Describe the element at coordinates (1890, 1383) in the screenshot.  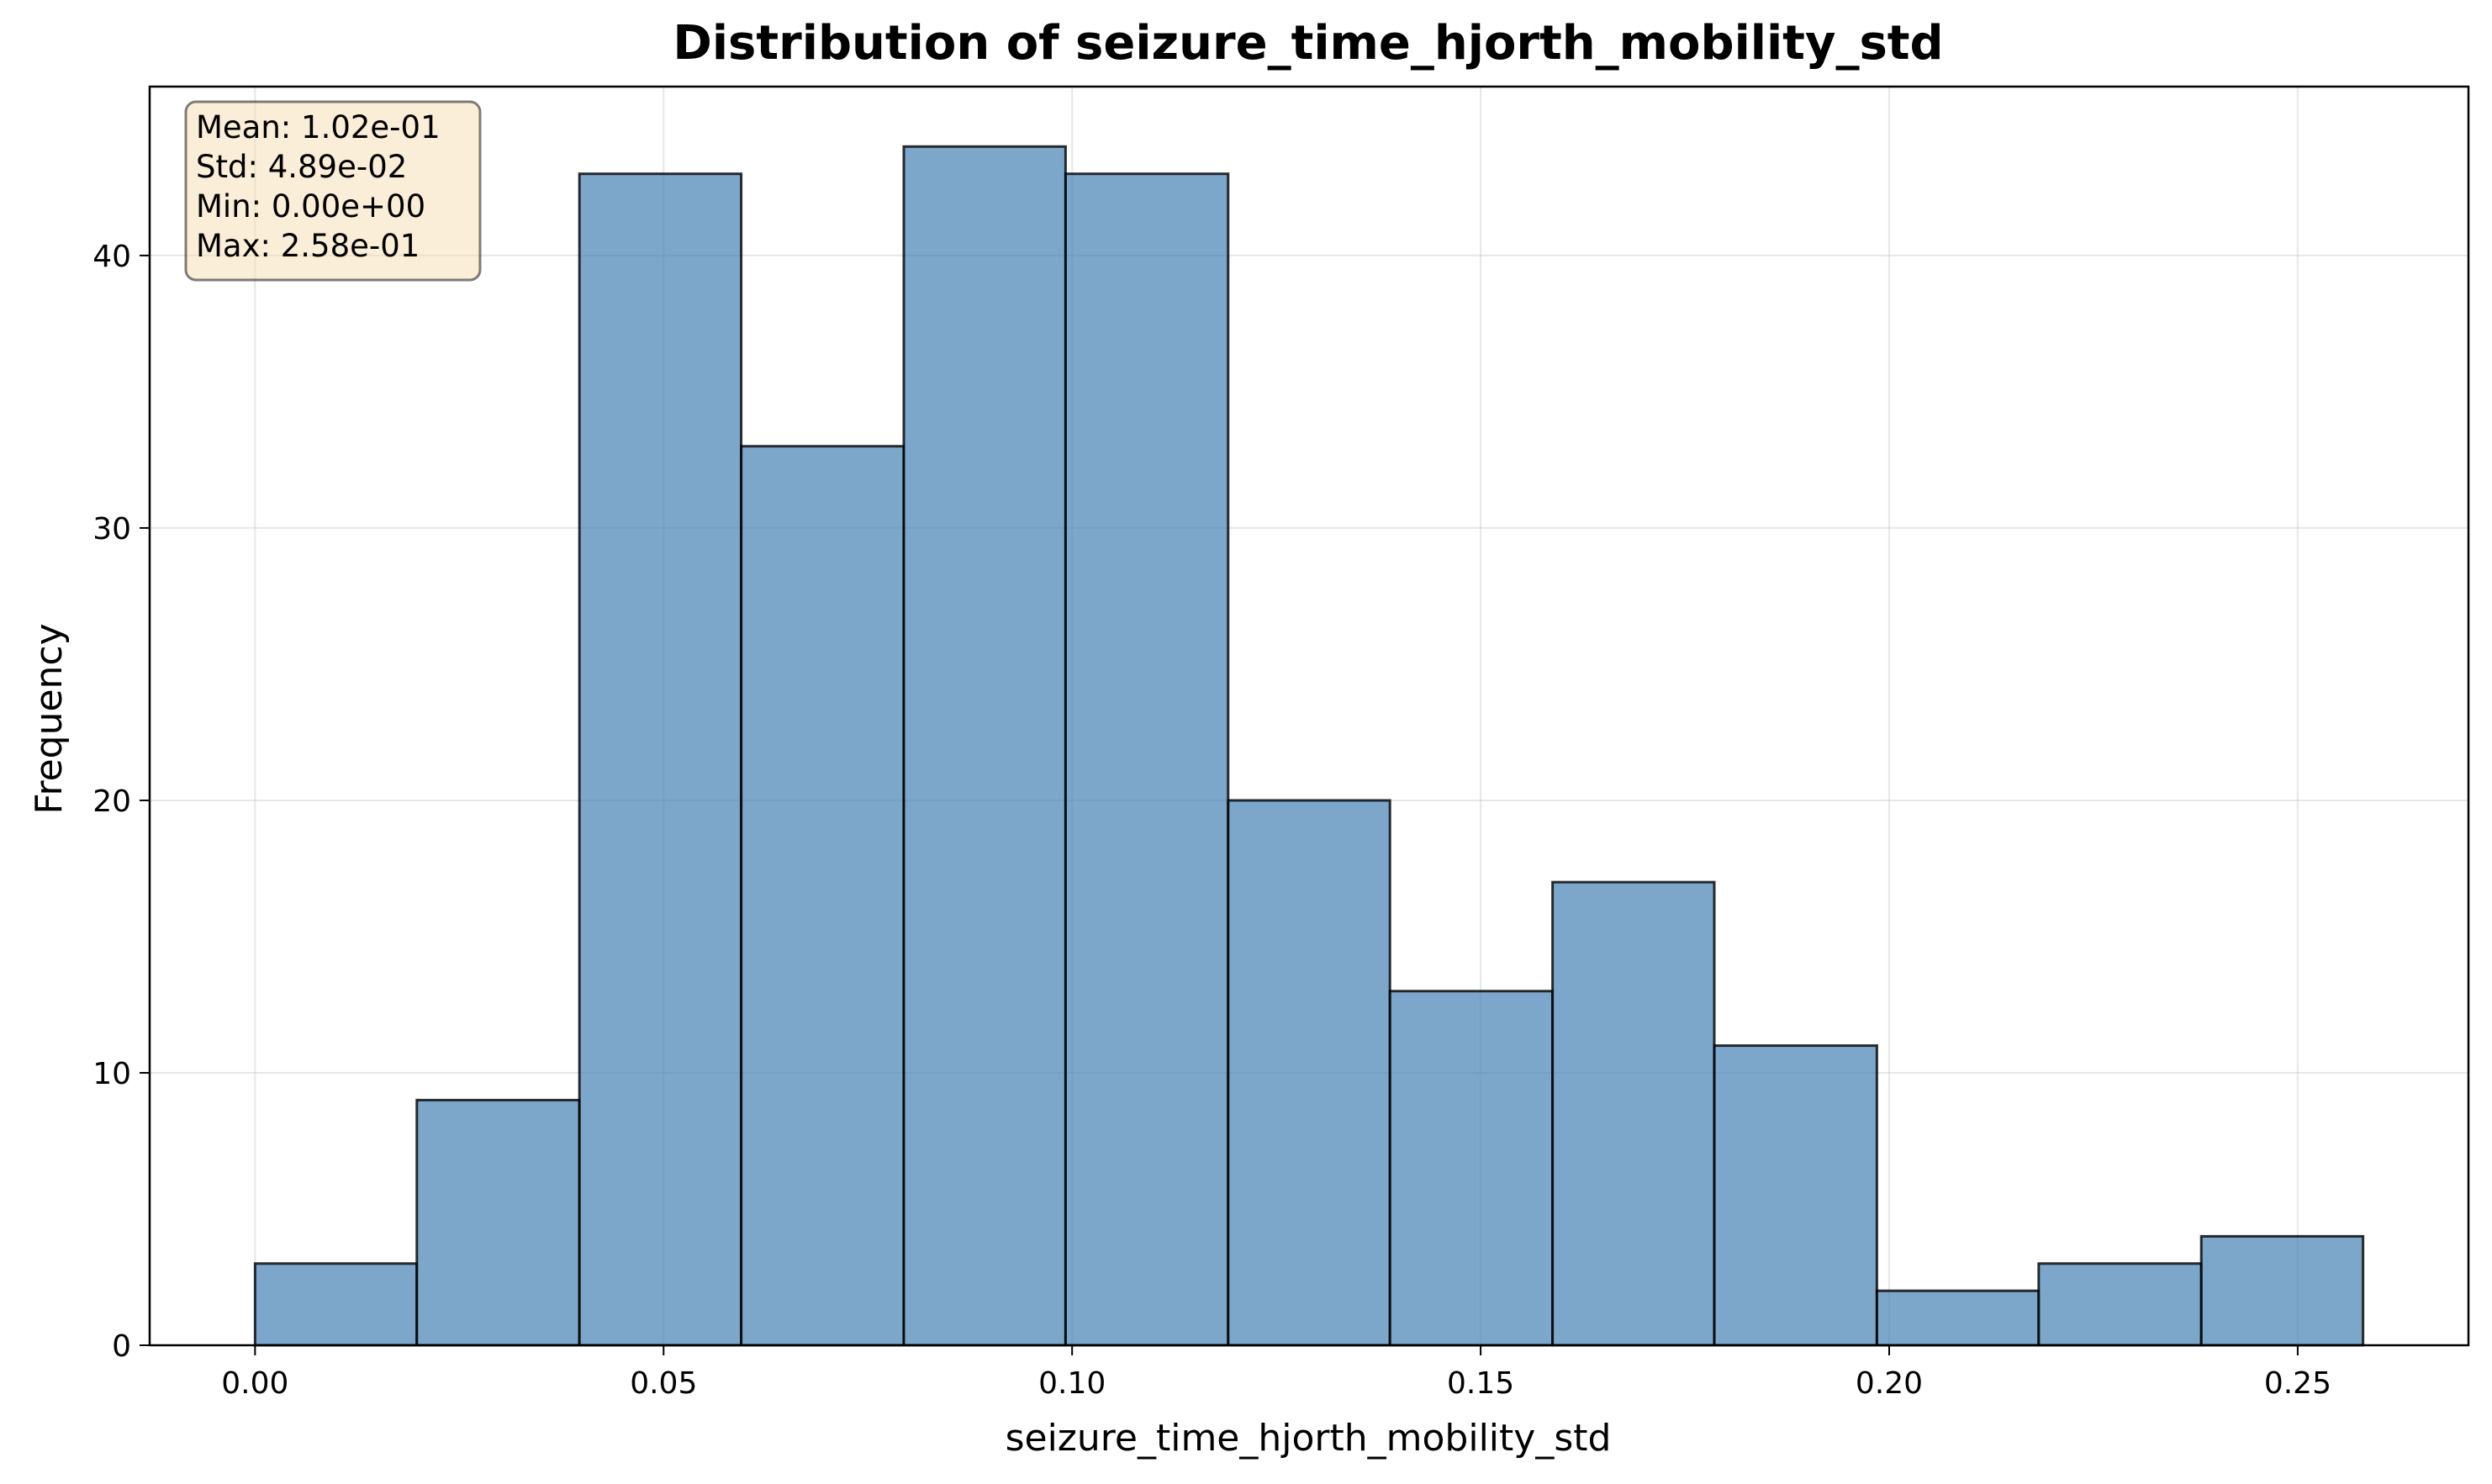
I see `x-tick-label: 0.20` at that location.